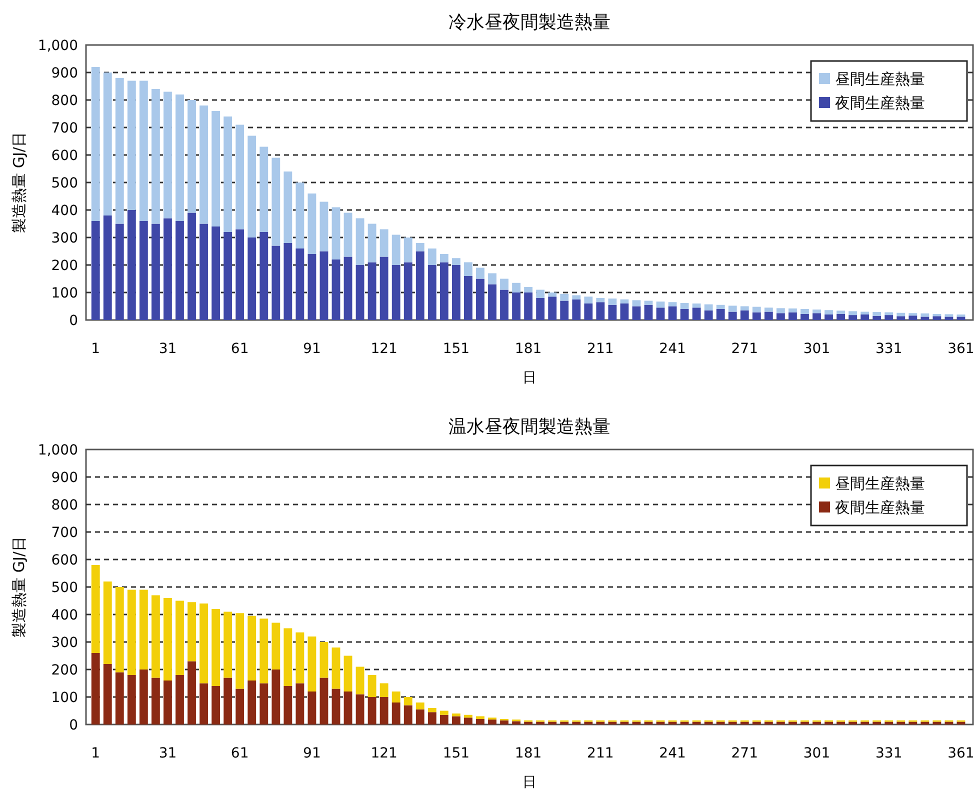 This screenshot has width=979, height=809. Describe the element at coordinates (64, 238) in the screenshot. I see `y-tick-label: 300` at that location.